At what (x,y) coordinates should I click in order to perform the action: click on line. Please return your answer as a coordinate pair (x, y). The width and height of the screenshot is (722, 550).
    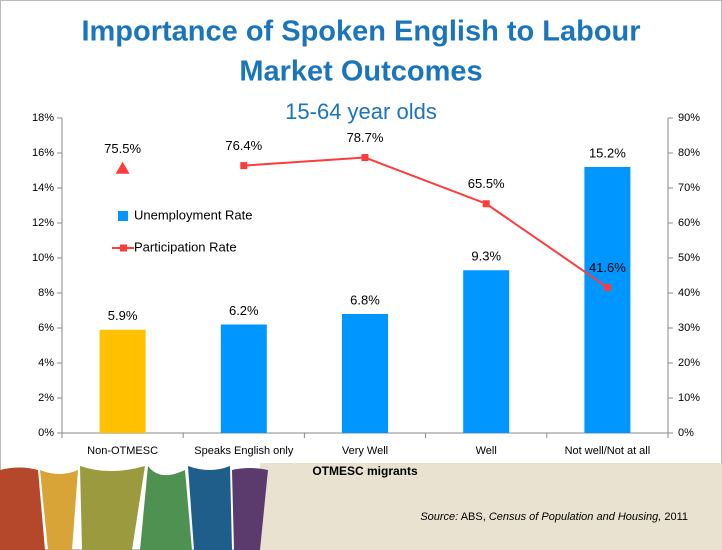
    Looking at the image, I should click on (425, 222).